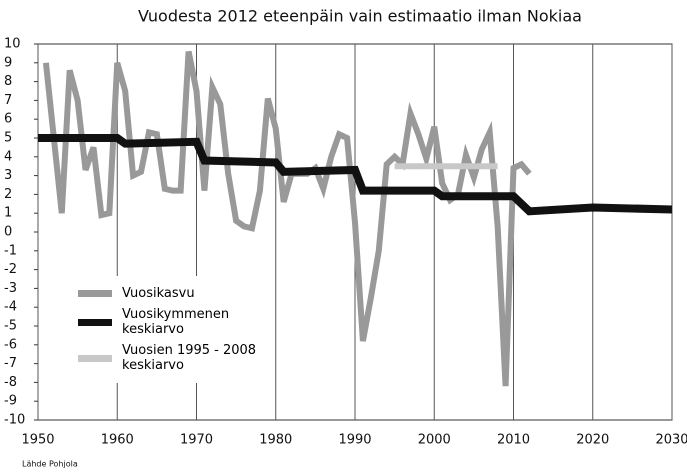 The width and height of the screenshot is (687, 473). Describe the element at coordinates (158, 293) in the screenshot. I see `legend-label: Vuosikasvu` at that location.